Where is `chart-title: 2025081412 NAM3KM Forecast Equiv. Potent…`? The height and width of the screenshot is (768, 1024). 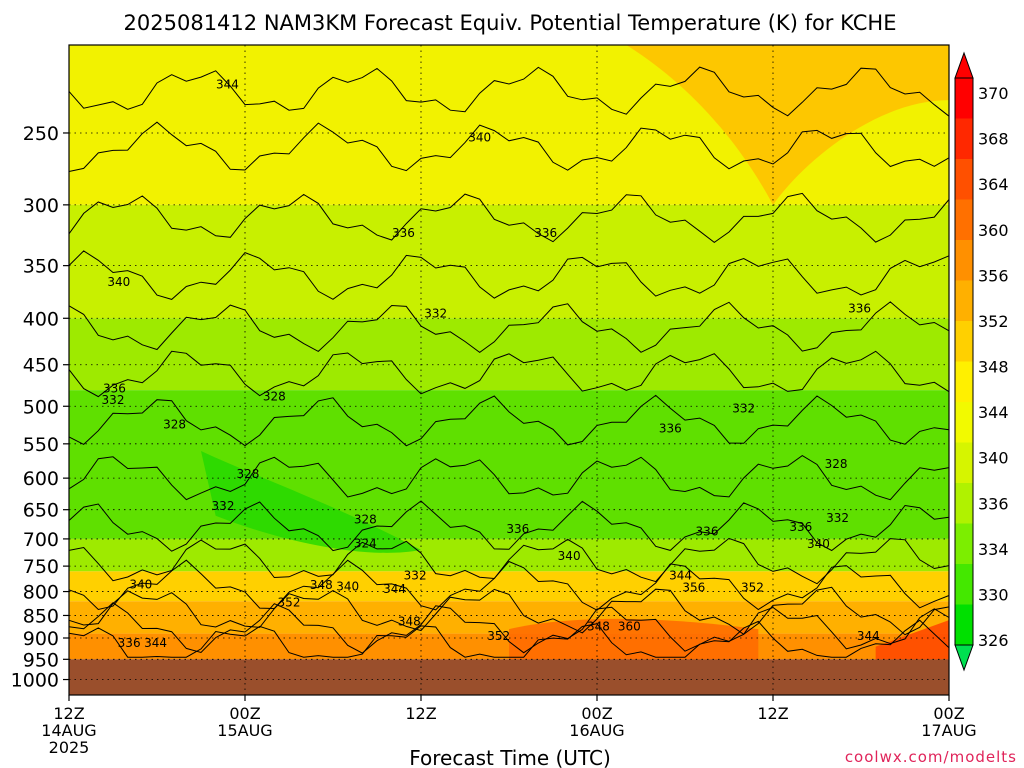 chart-title: 2025081412 NAM3KM Forecast Equiv. Potent… is located at coordinates (510, 23).